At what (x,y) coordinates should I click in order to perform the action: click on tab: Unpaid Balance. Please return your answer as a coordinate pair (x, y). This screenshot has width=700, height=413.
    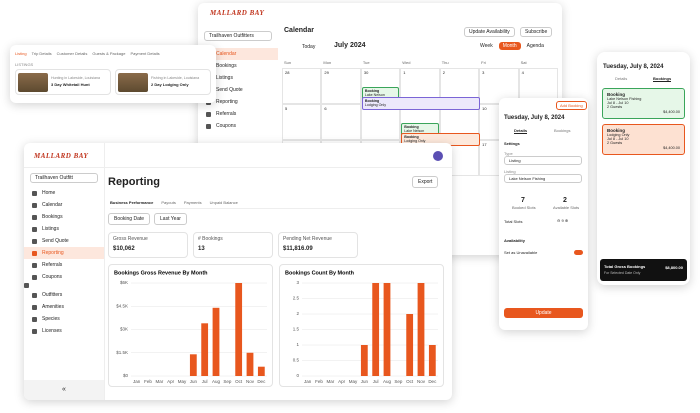
    Looking at the image, I should click on (223, 202).